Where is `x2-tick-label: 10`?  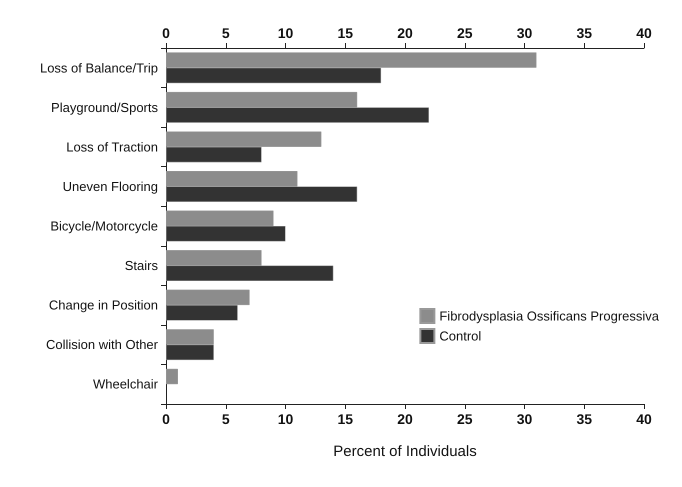
x2-tick-label: 10 is located at coordinates (286, 33).